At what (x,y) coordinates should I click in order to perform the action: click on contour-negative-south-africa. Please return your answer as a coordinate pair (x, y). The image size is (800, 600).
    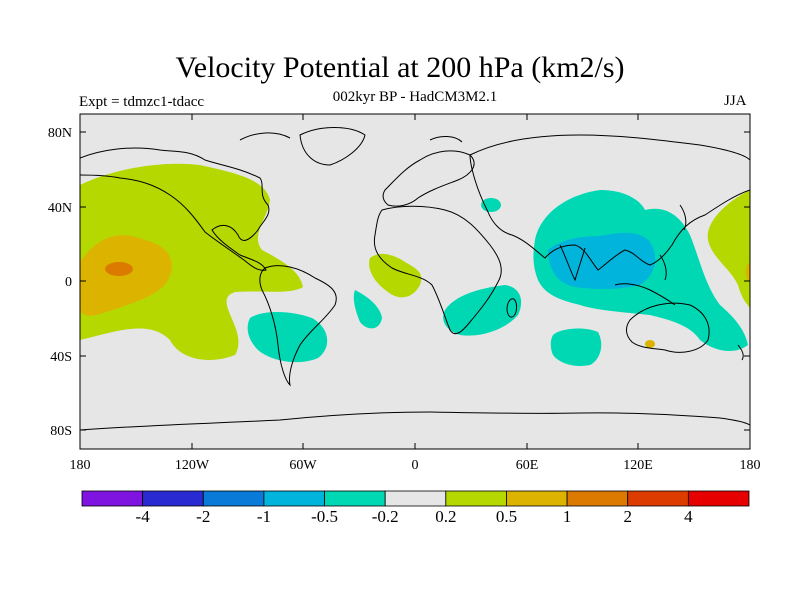
    Looking at the image, I should click on (482, 310).